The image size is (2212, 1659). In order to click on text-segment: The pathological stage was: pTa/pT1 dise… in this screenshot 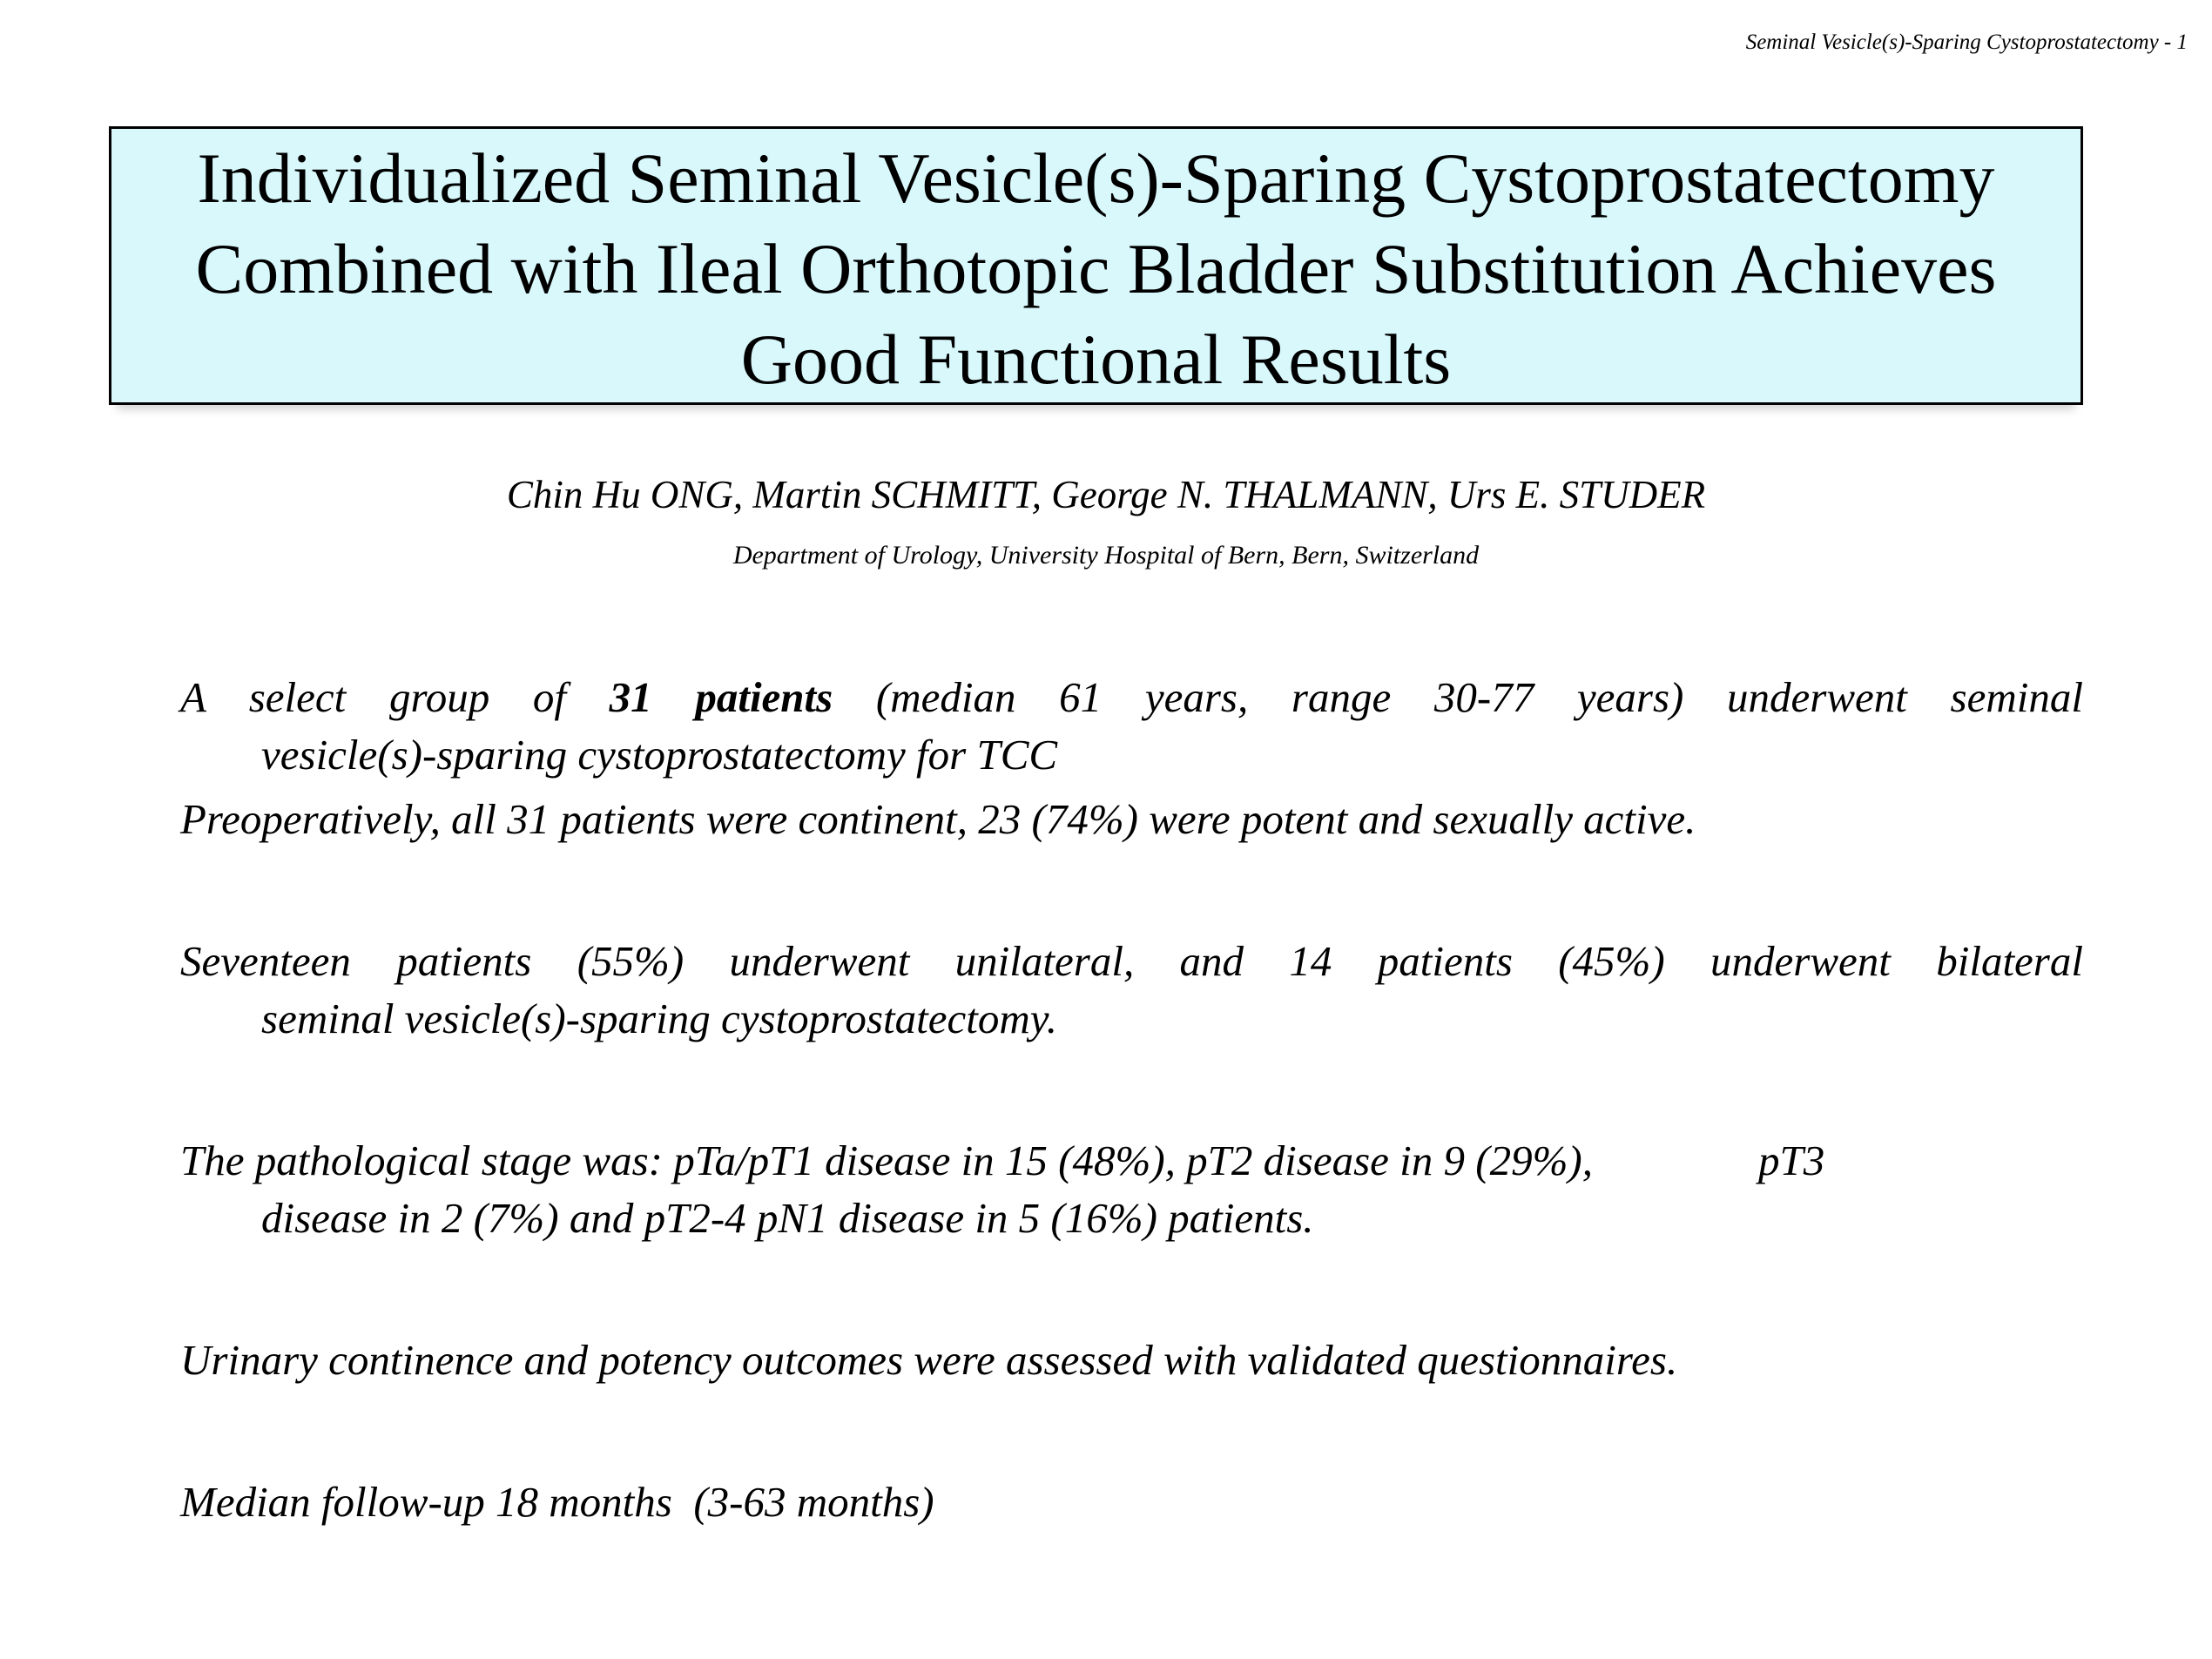, I will do `click(887, 1160)`.